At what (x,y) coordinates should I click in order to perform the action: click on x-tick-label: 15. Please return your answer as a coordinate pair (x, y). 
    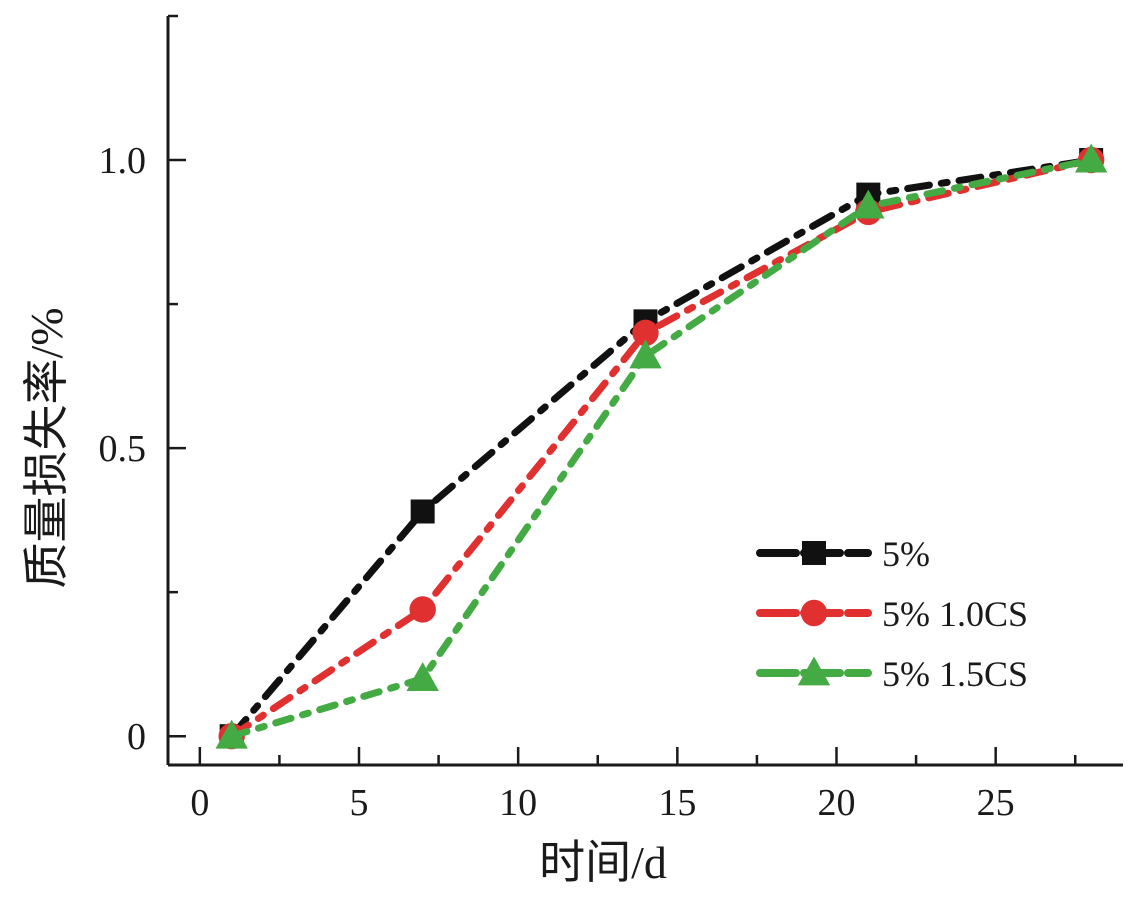
    Looking at the image, I should click on (677, 803).